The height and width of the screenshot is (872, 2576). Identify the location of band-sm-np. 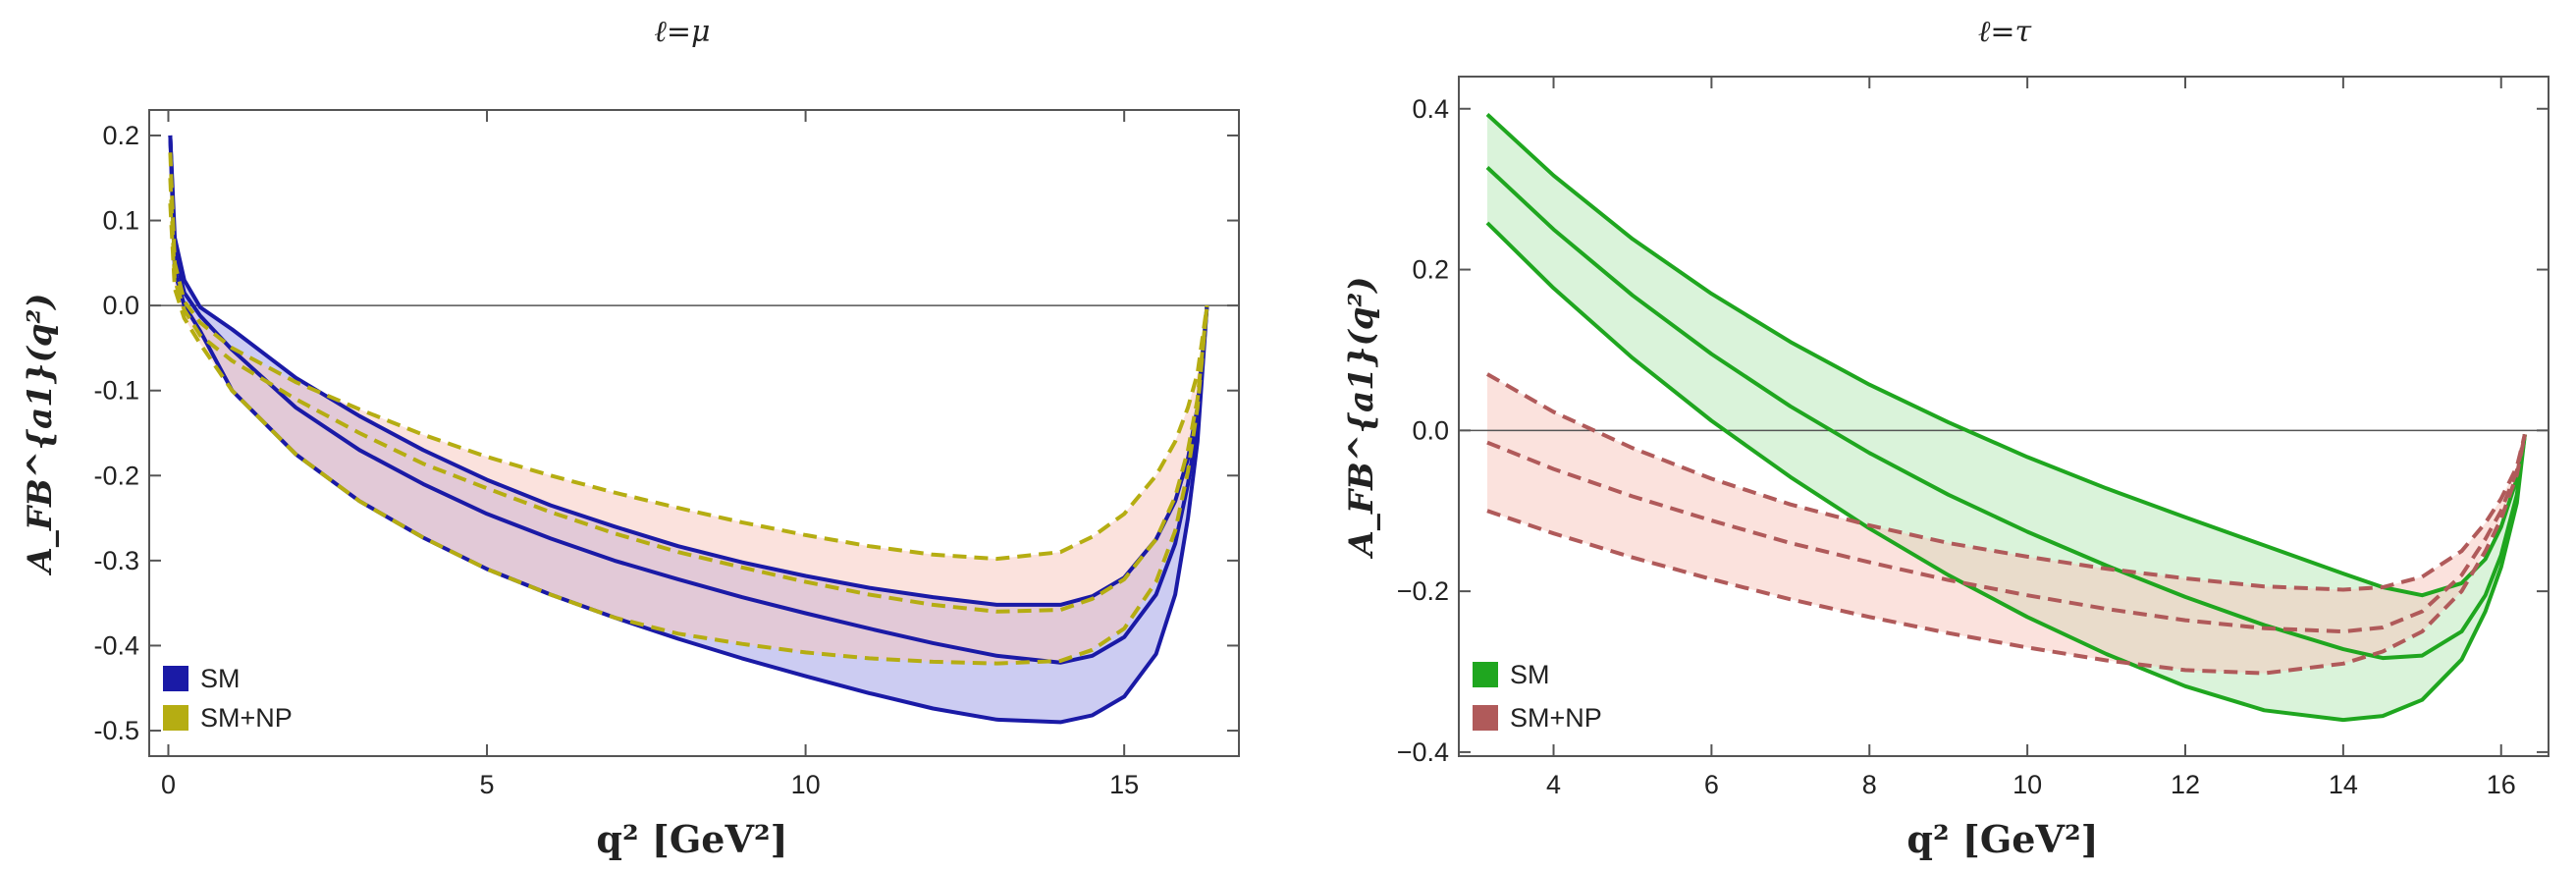
(2006, 524).